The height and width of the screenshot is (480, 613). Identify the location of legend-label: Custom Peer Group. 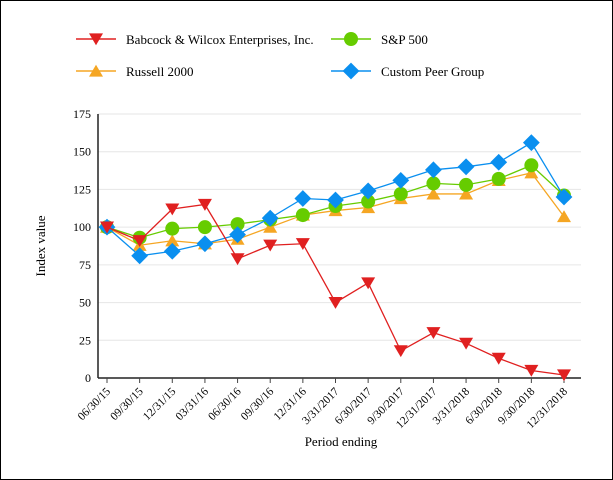
(432, 71).